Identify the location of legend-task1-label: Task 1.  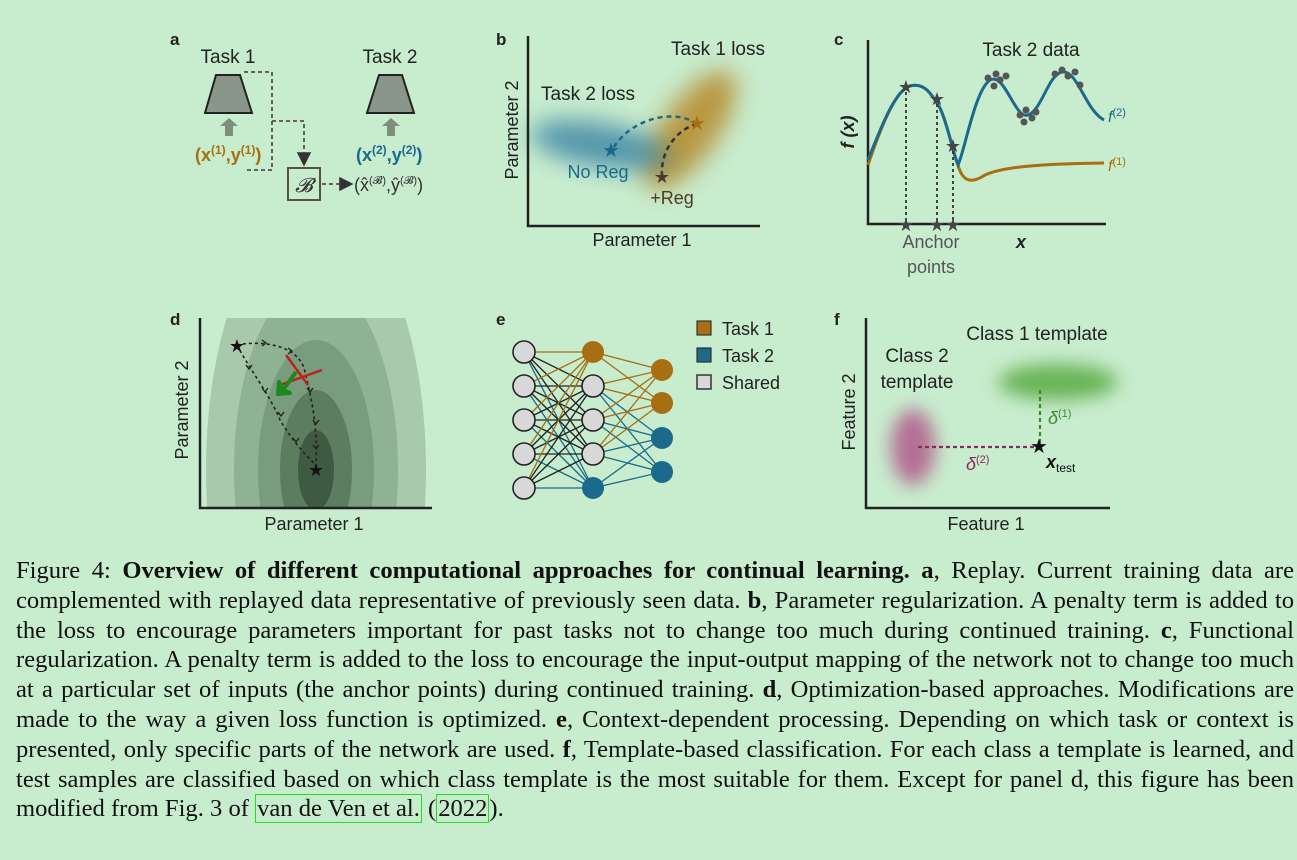
(748, 329).